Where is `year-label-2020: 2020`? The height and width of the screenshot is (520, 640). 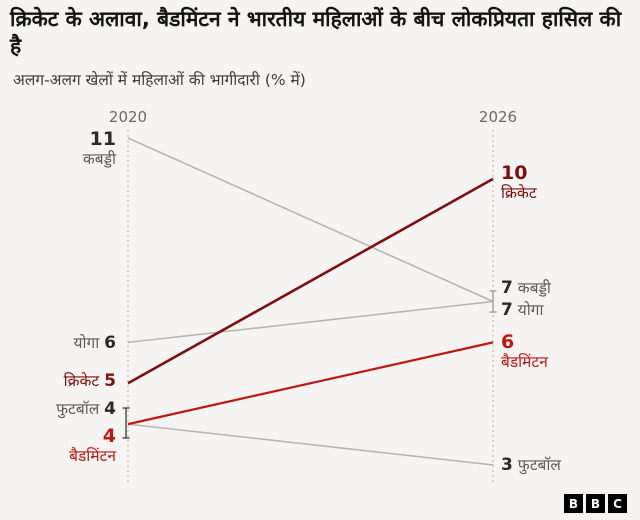 year-label-2020: 2020 is located at coordinates (128, 117).